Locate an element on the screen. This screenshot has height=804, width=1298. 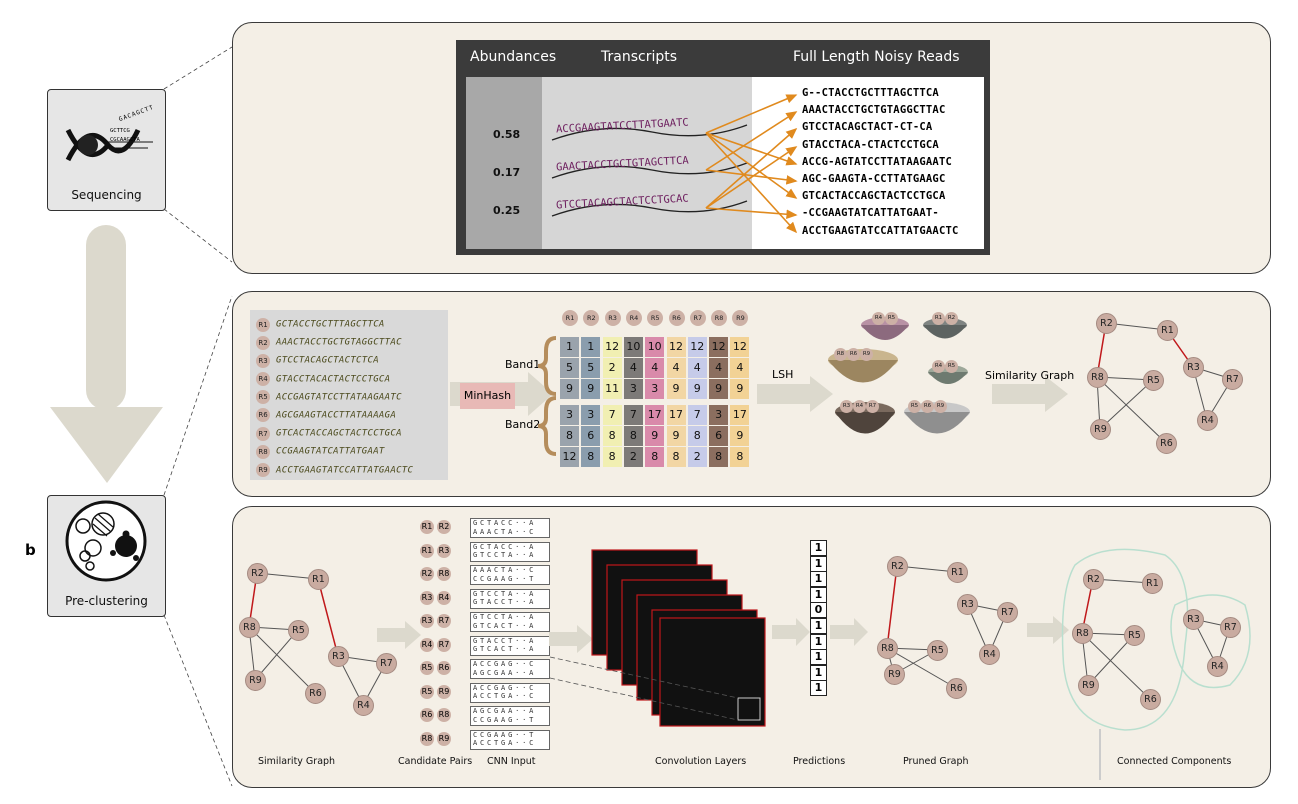
similarity-graph-middle: R2 R1 R8 R5 R3 R7 R9 R6 R4 is located at coordinates (1165, 387).